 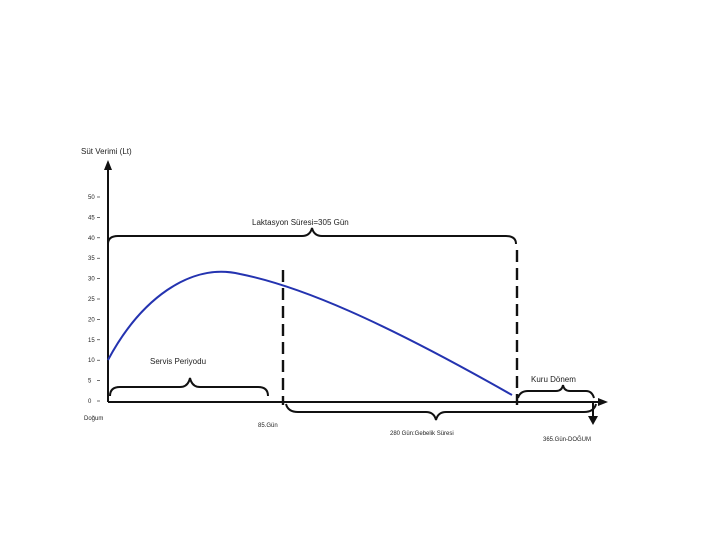 I want to click on gestation-brace, so click(x=441, y=412).